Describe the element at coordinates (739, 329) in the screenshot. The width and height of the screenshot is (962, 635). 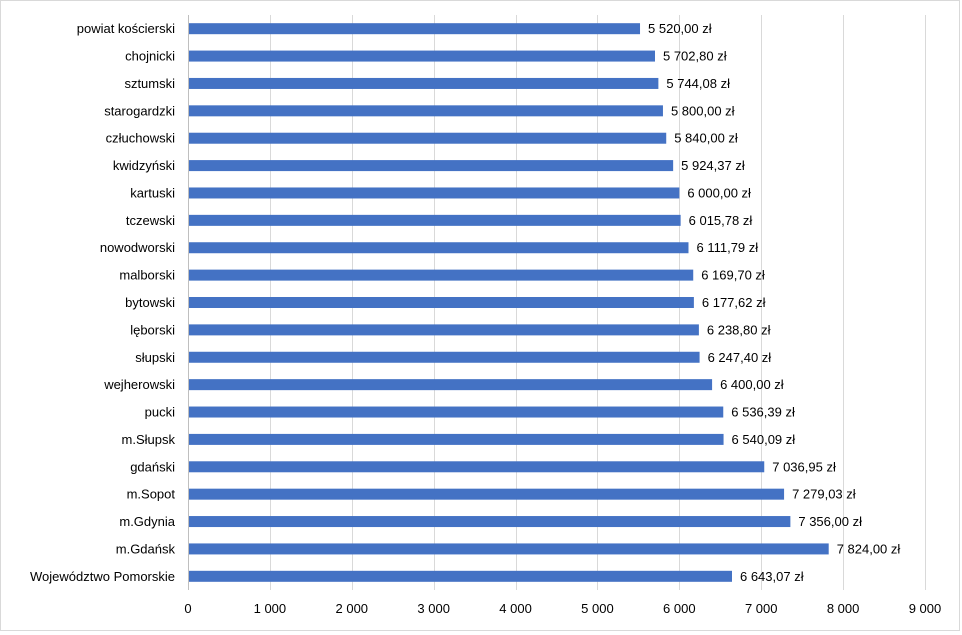
I see `data-label: 6 238,80 zł` at that location.